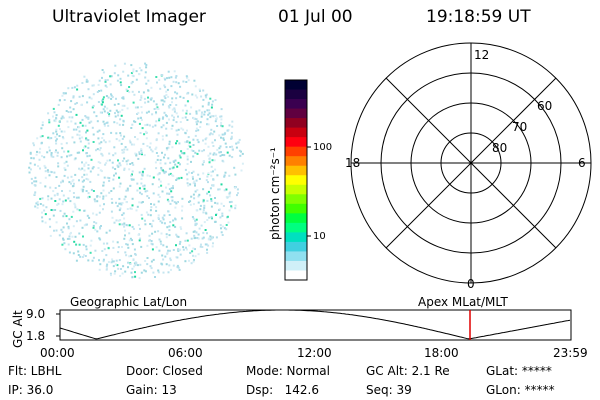 This screenshot has height=400, width=600. What do you see at coordinates (35, 314) in the screenshot?
I see `altitude-ytick-9: 9.0` at bounding box center [35, 314].